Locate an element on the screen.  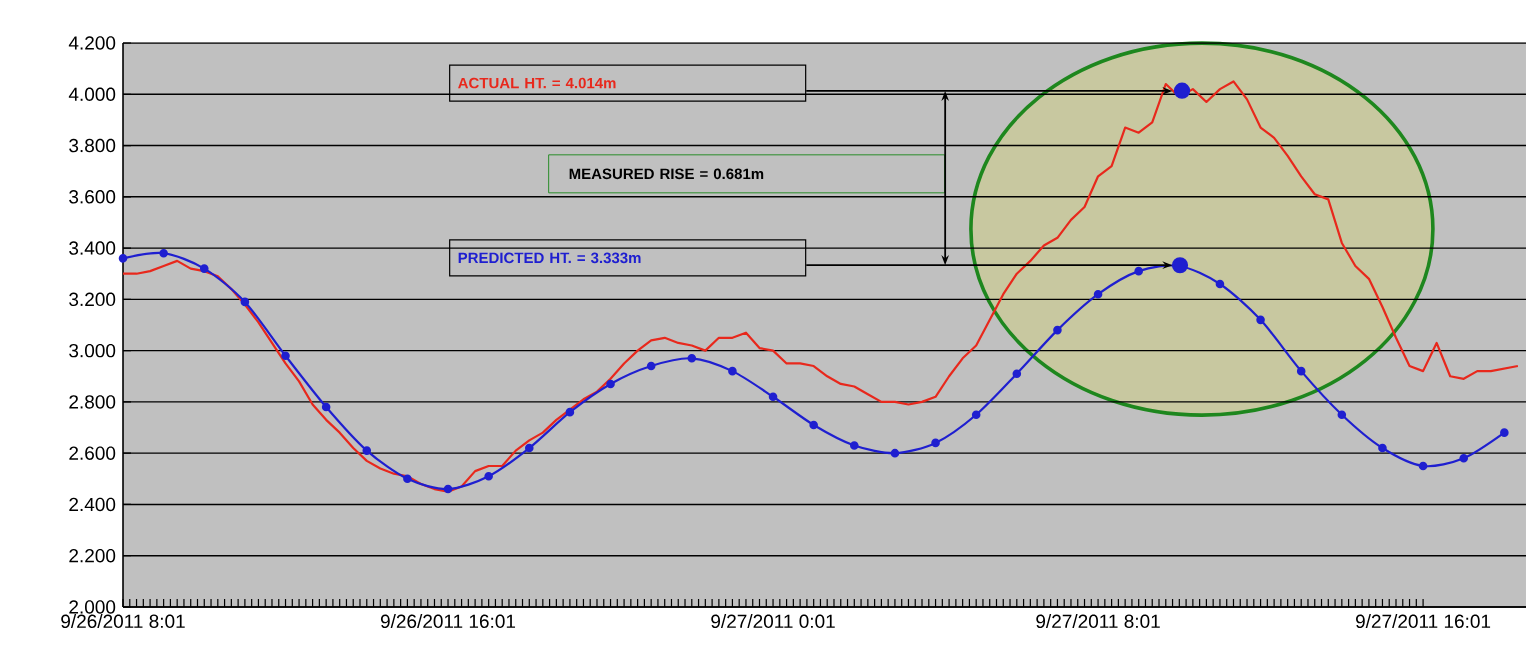
y-tick-label: 2.400 is located at coordinates (92, 504).